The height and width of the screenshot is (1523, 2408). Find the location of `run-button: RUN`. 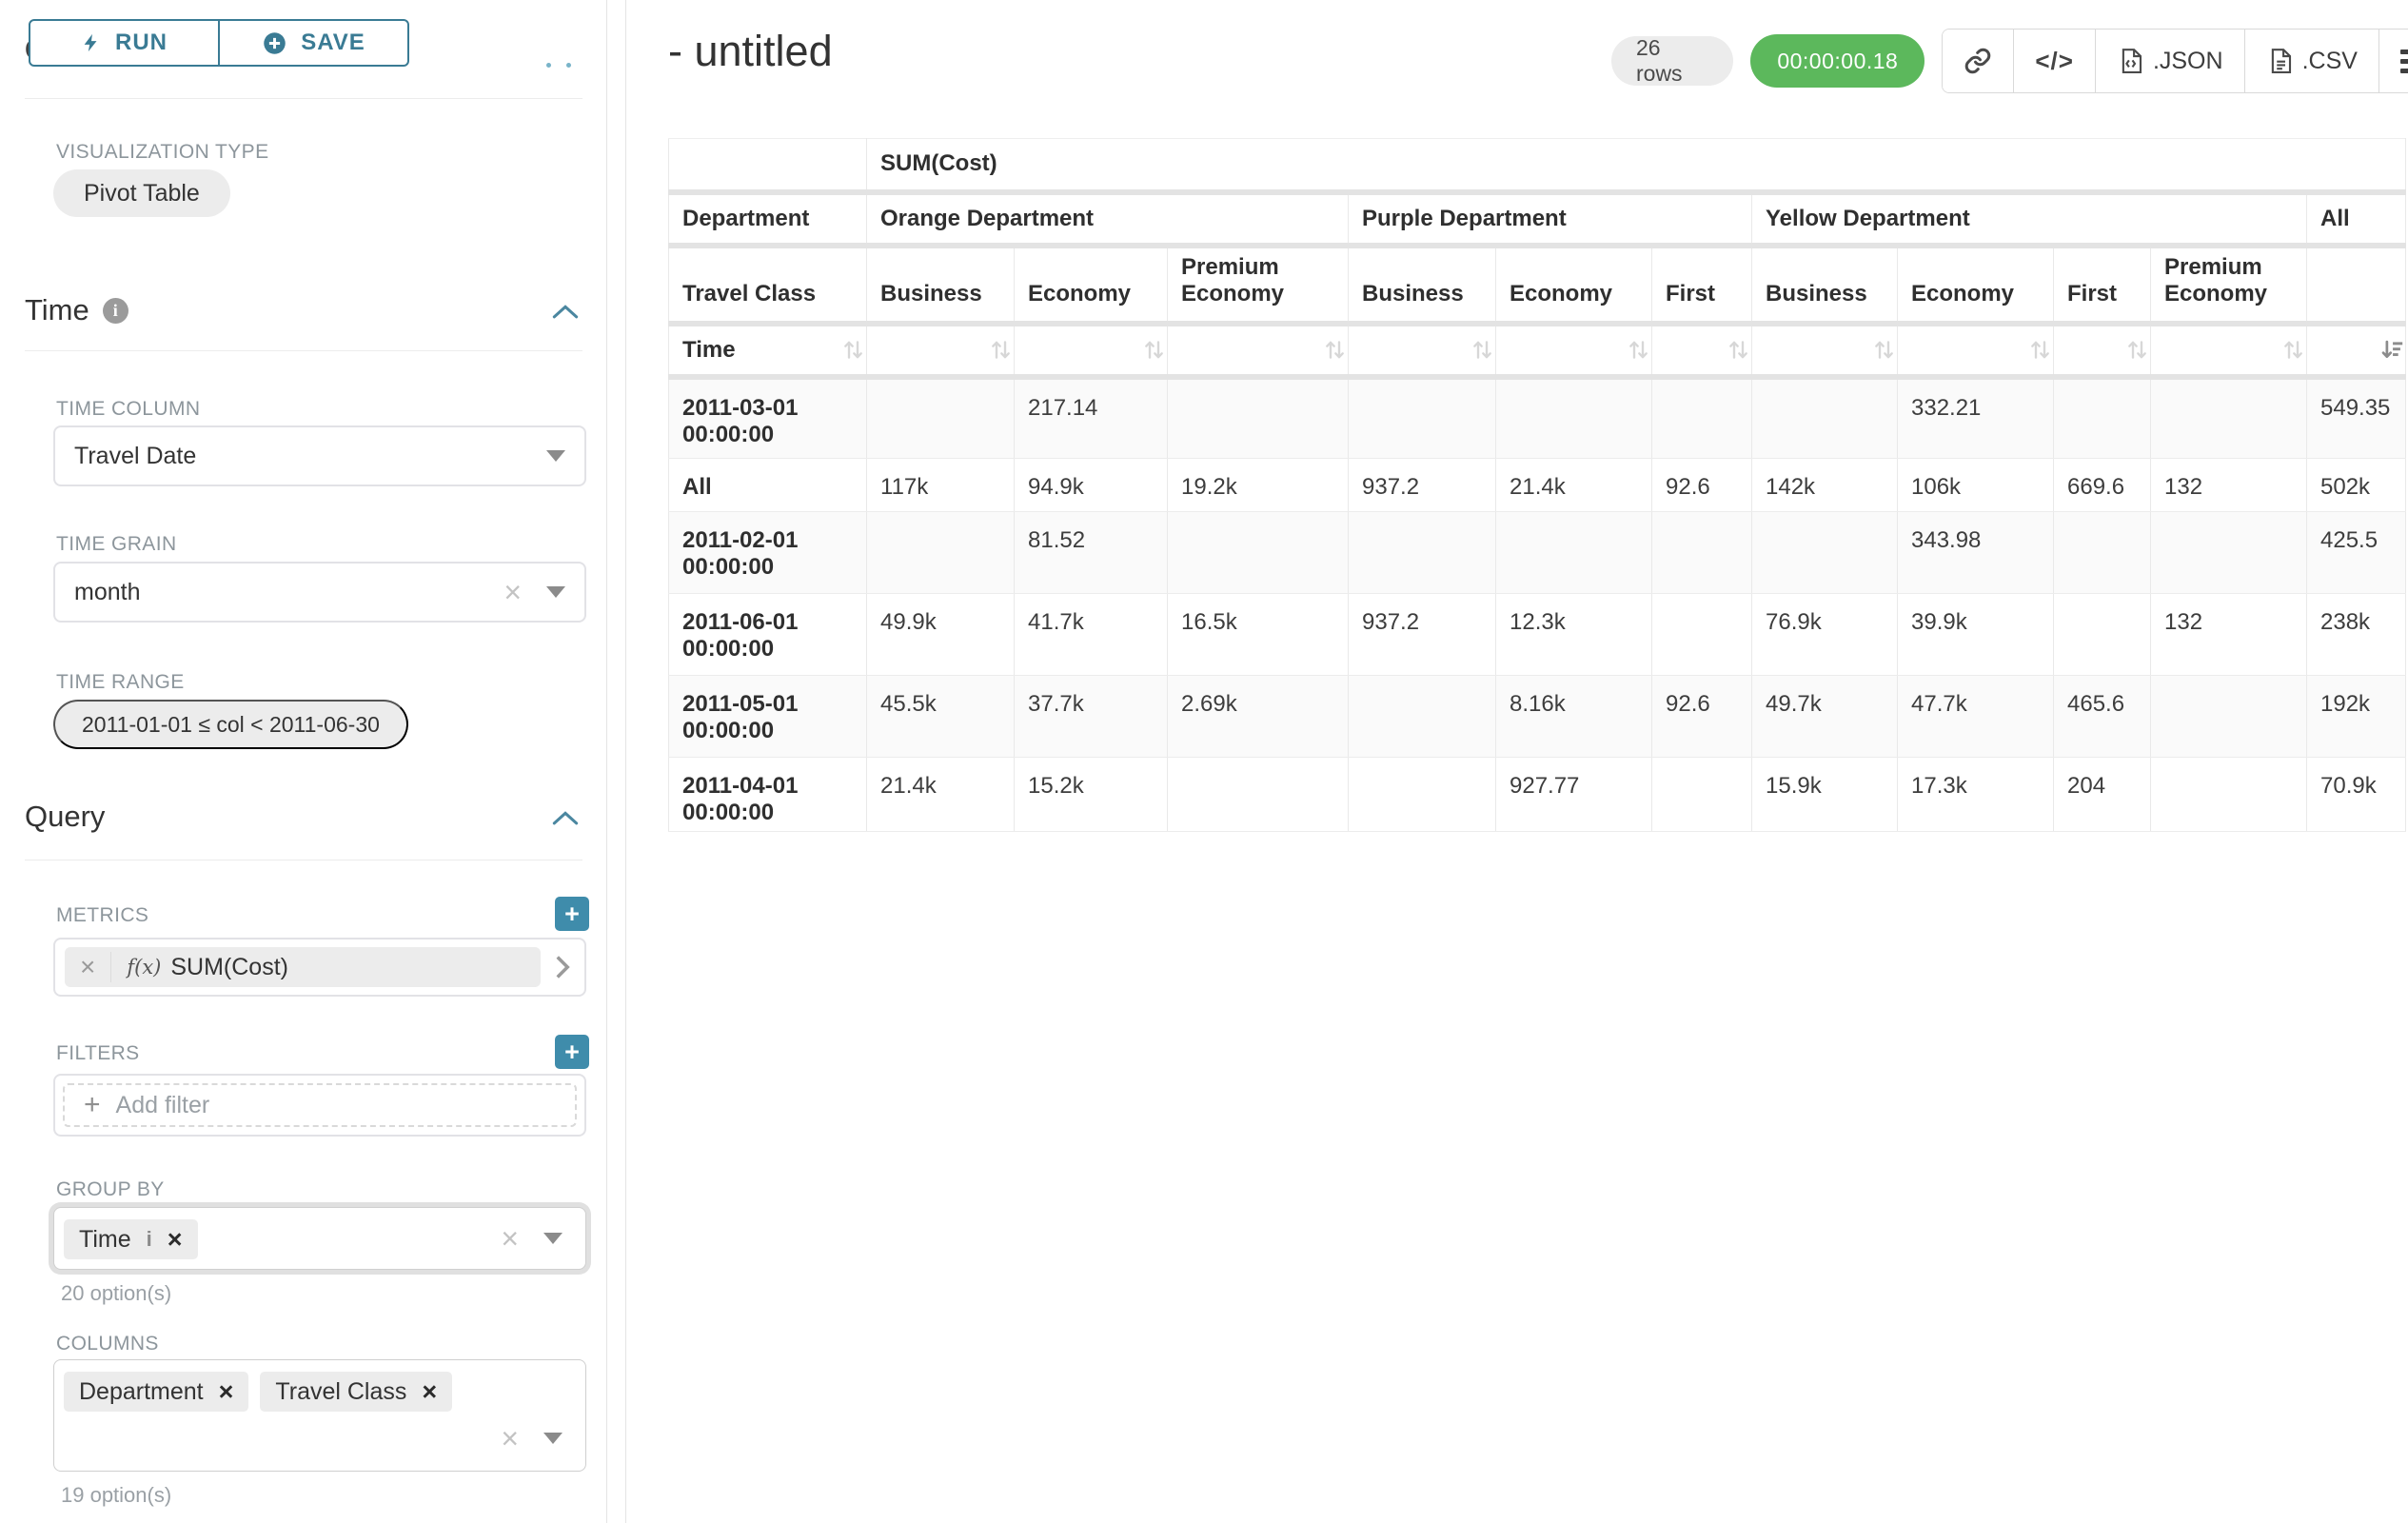

run-button: RUN is located at coordinates (124, 43).